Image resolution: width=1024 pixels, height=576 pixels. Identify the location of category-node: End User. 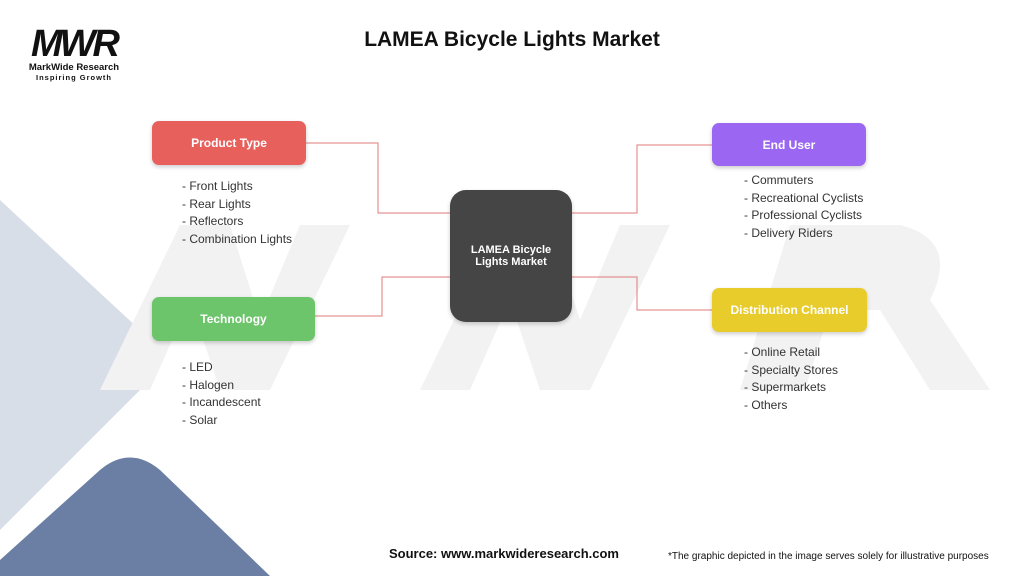
(789, 144).